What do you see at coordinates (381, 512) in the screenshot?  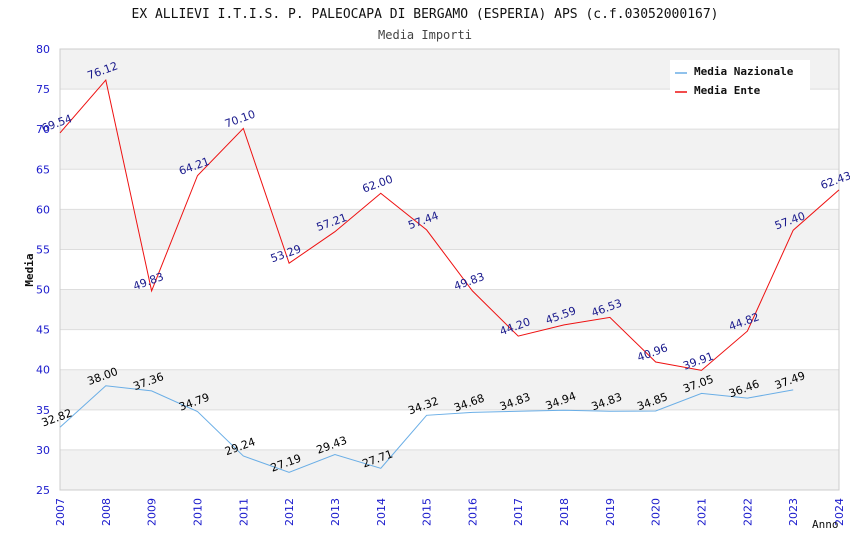 I see `x-tick-label: 2014` at bounding box center [381, 512].